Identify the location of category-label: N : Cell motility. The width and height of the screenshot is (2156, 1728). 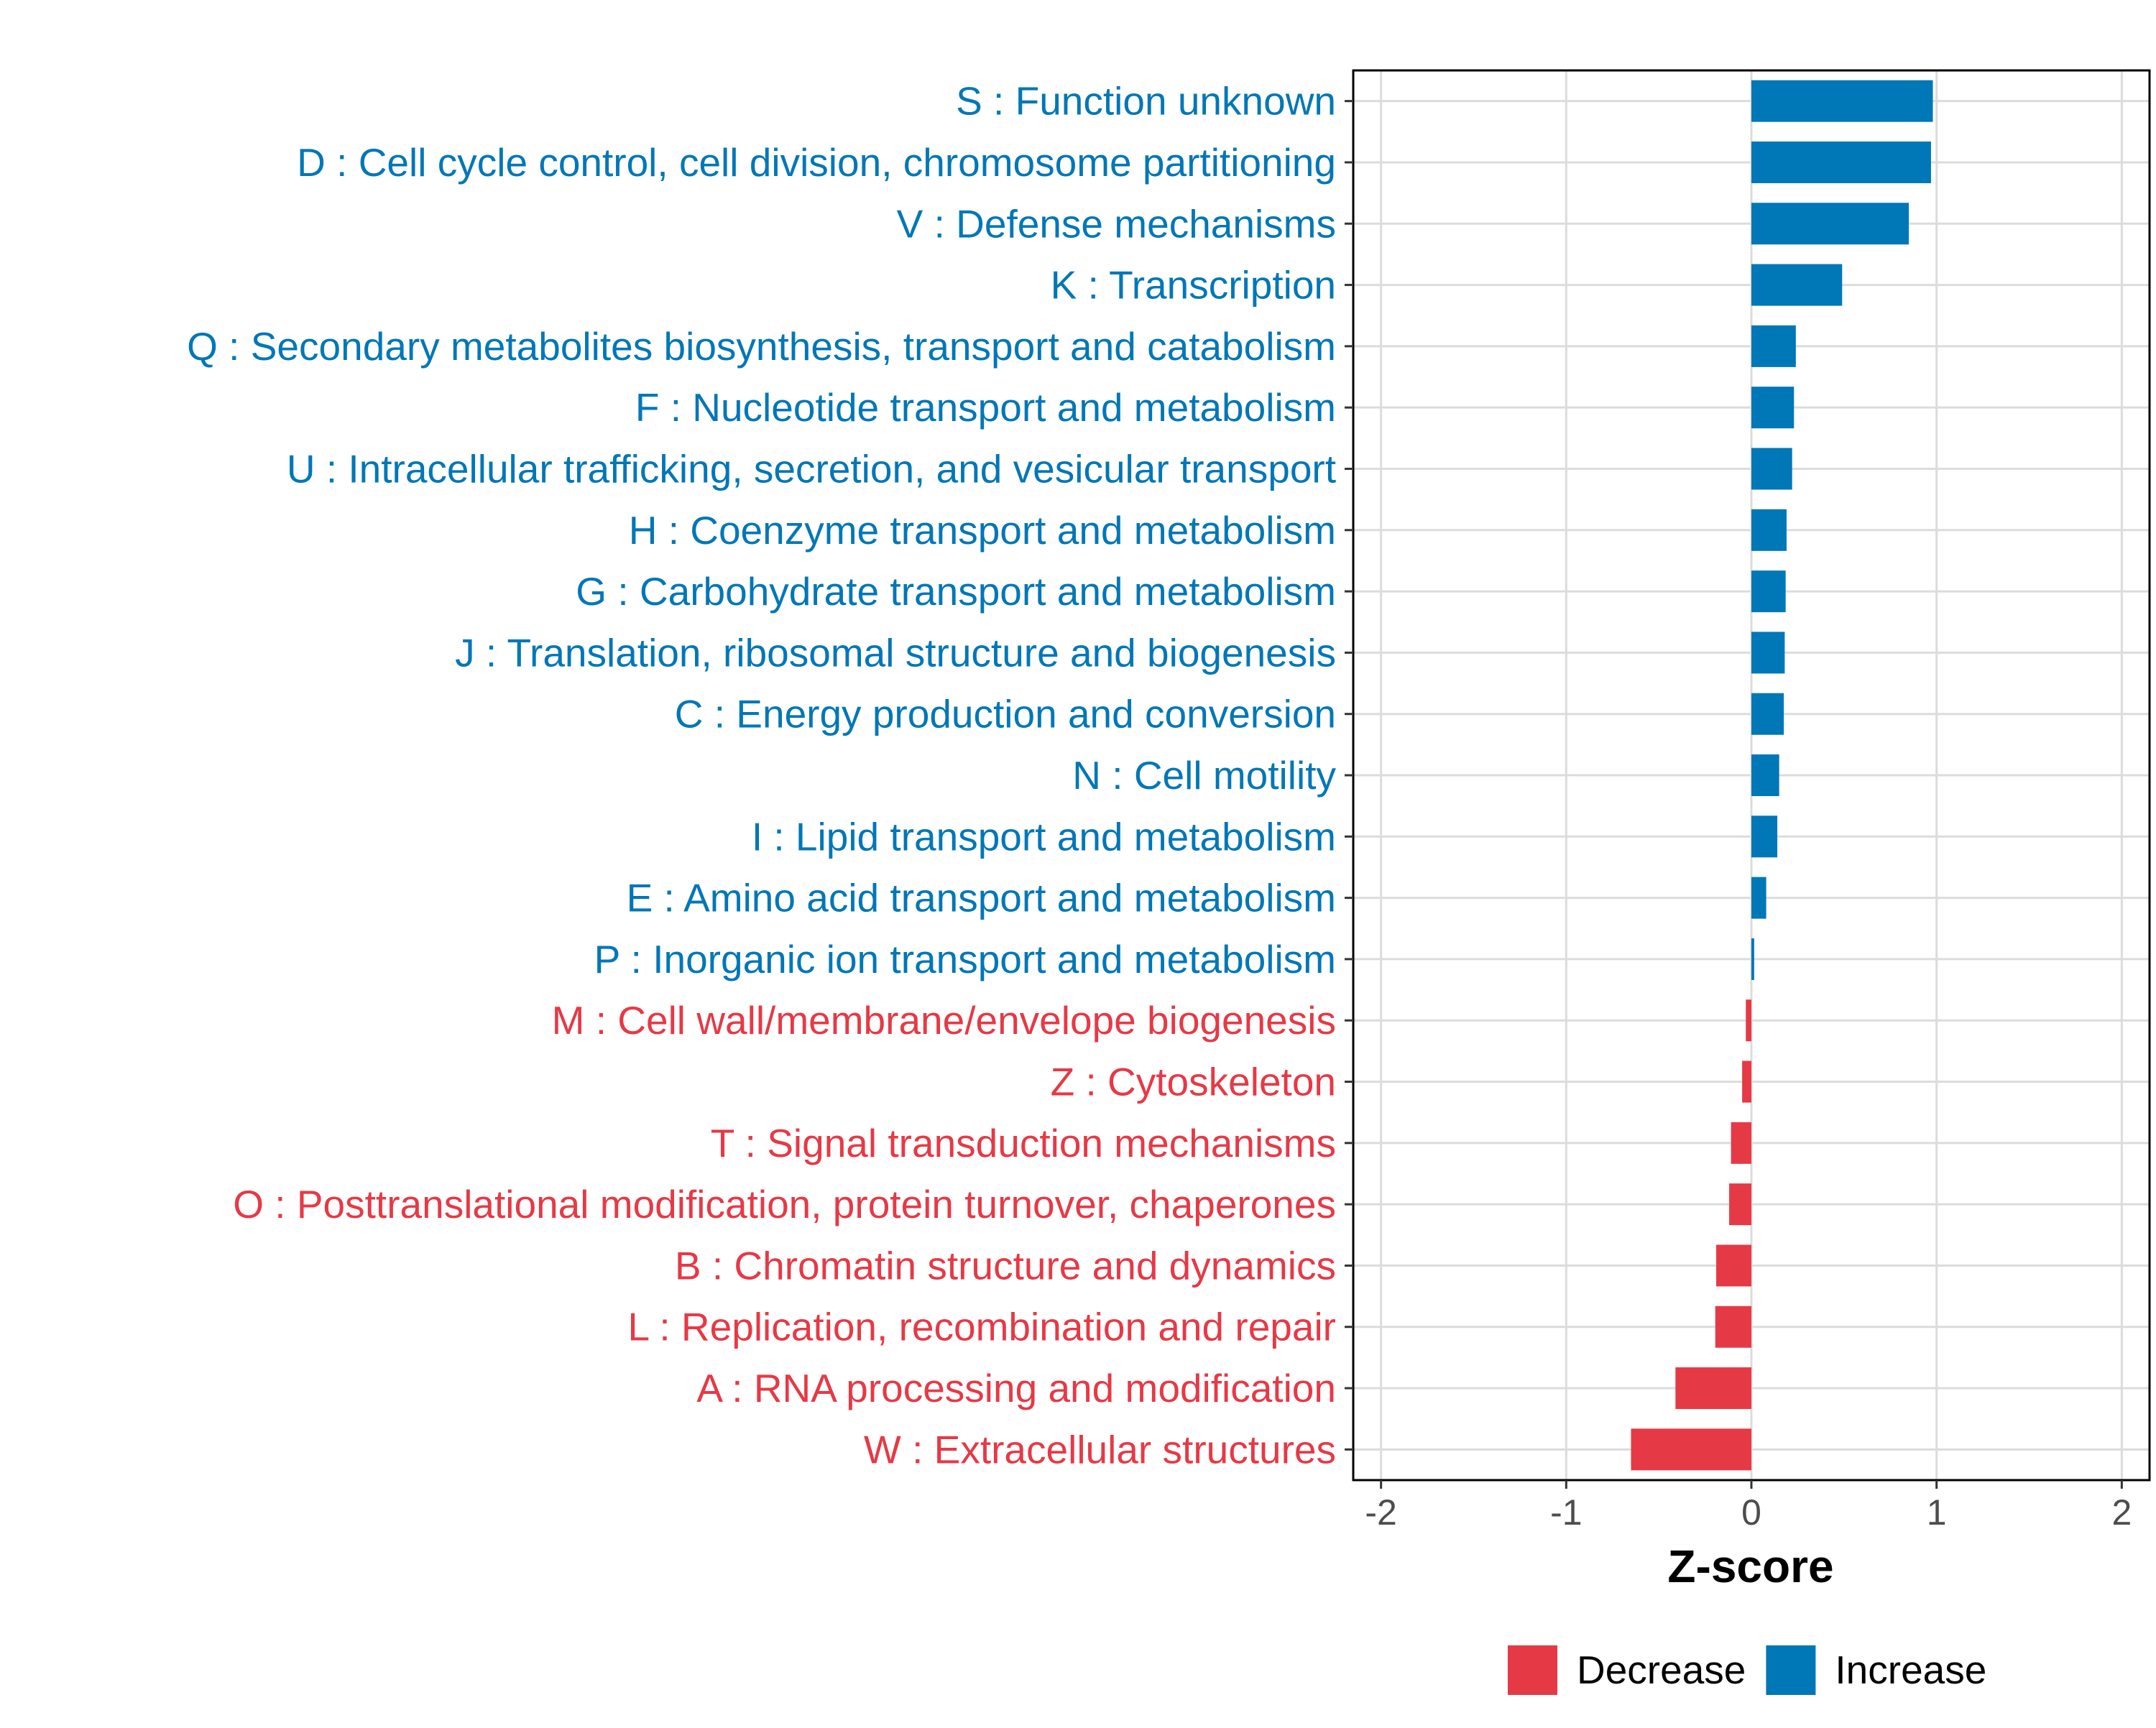
(1204, 776).